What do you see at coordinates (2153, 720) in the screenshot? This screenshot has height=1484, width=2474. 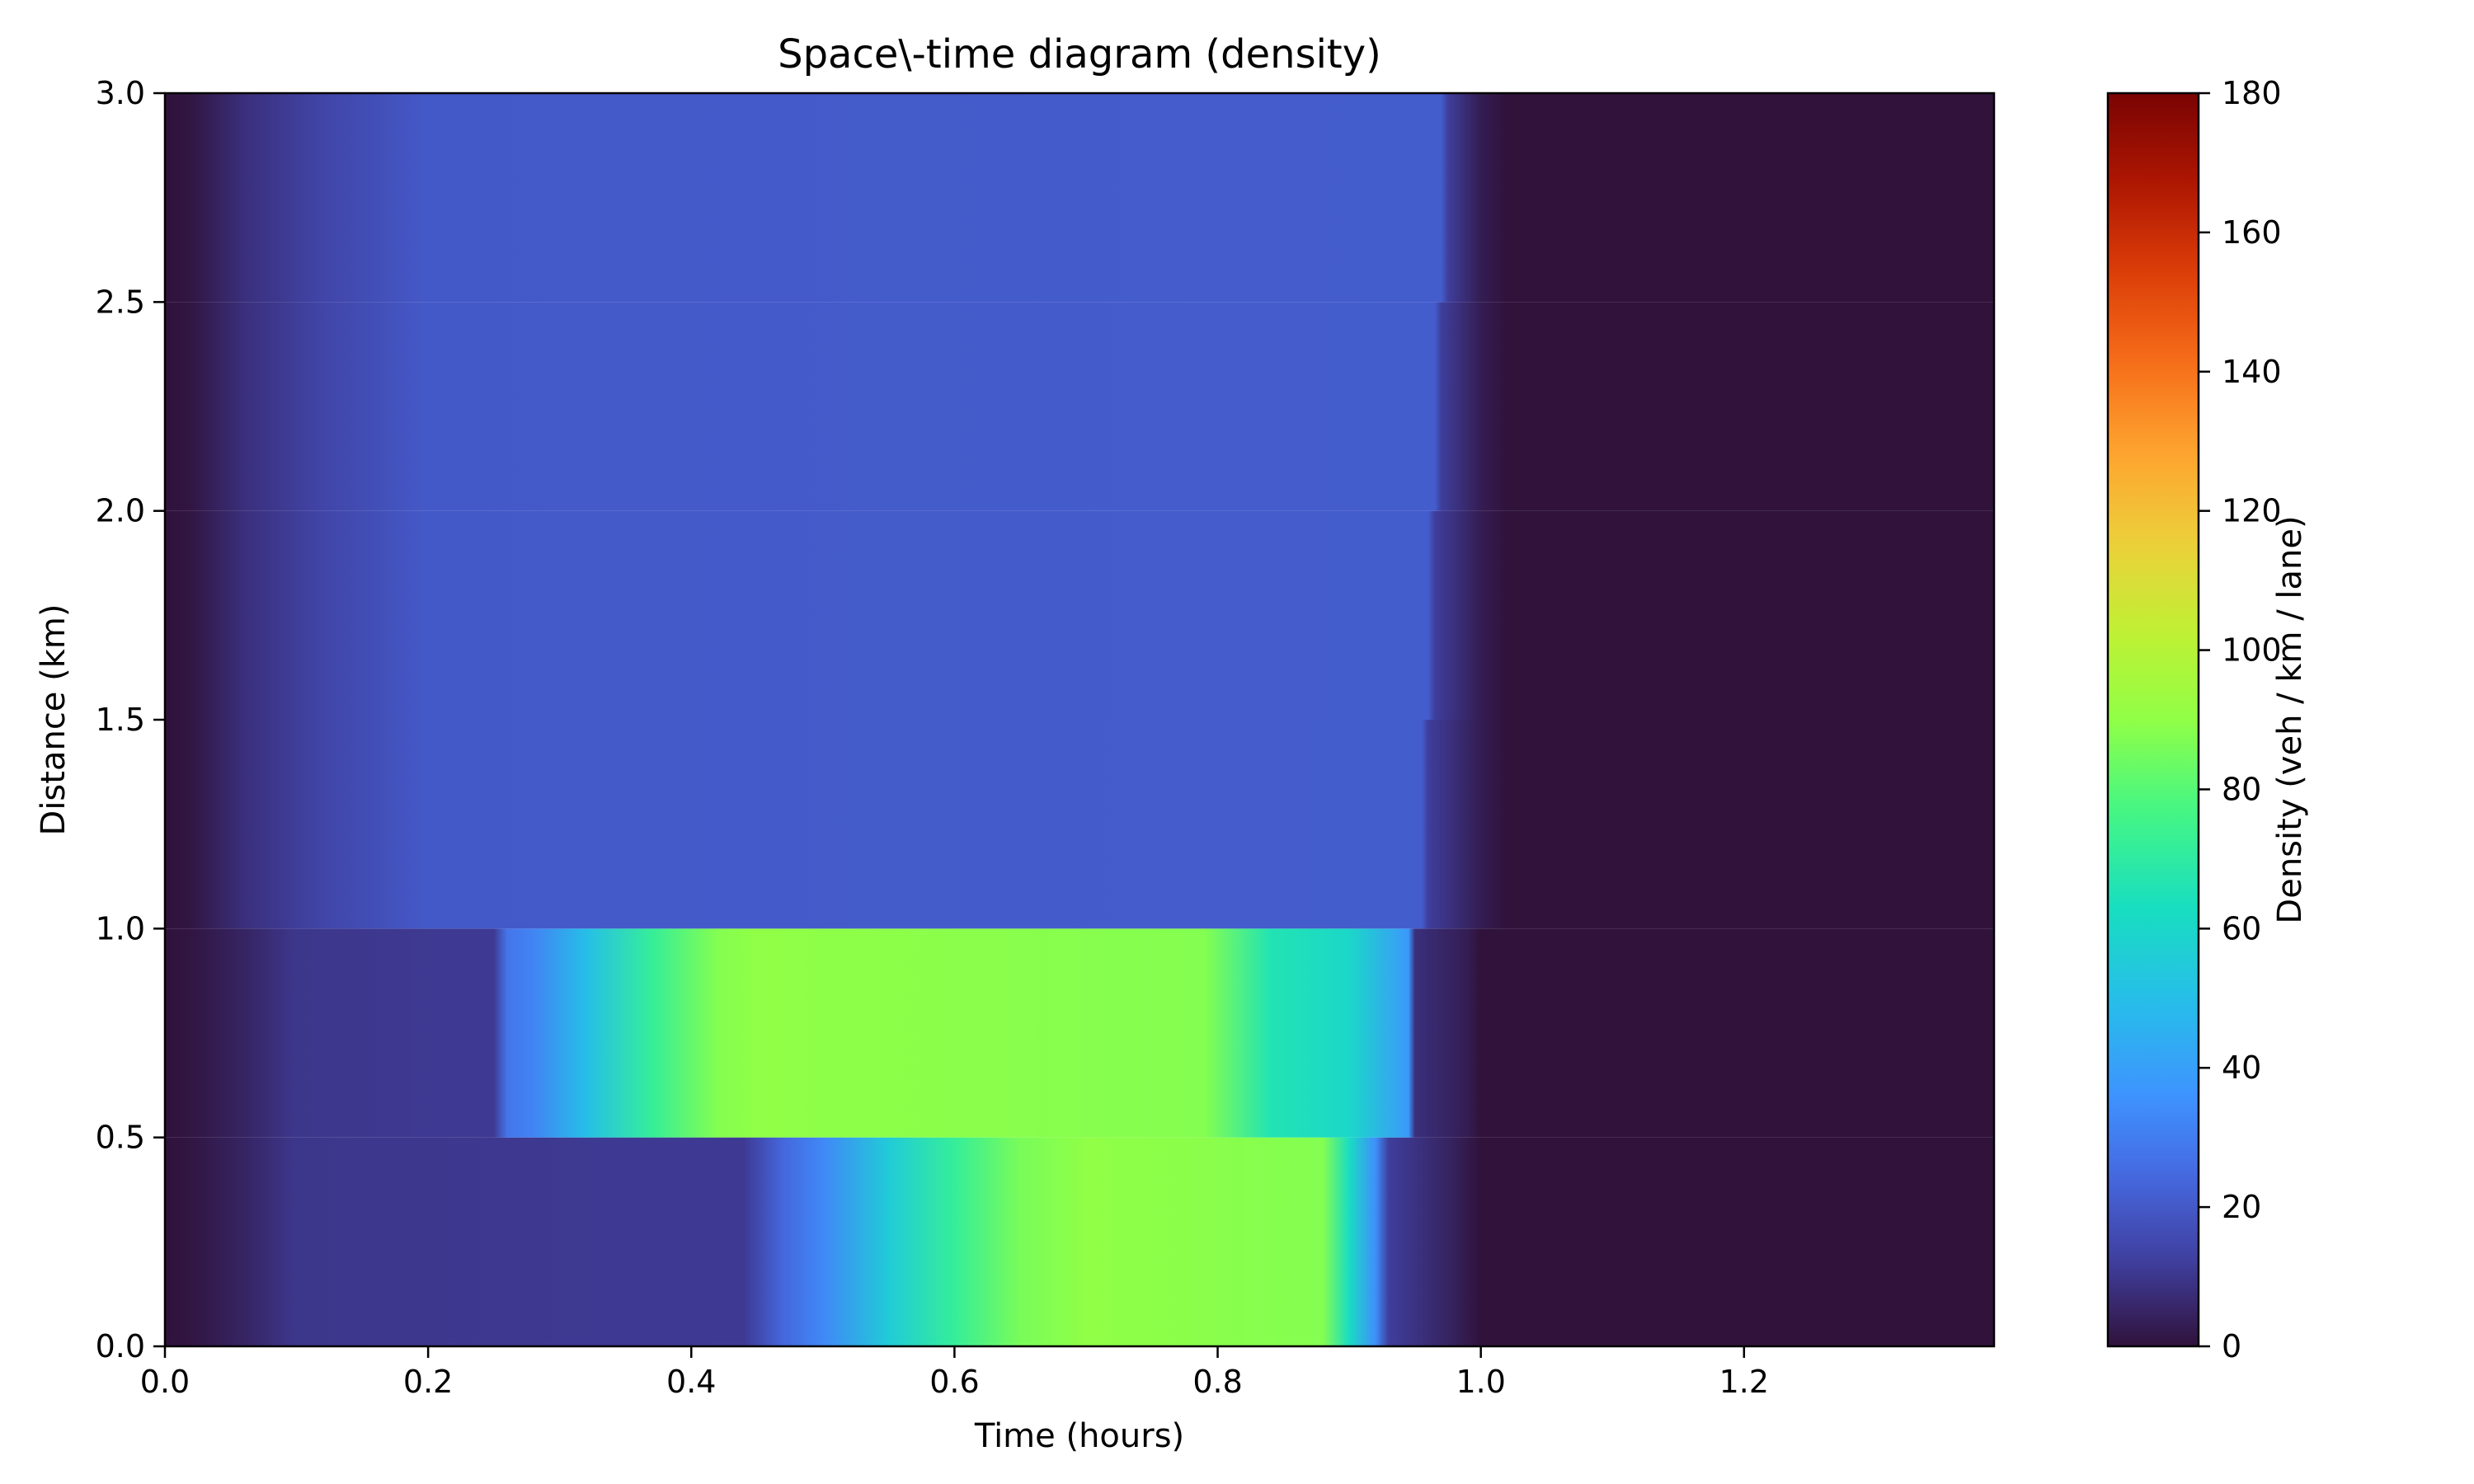 I see `colorbar` at bounding box center [2153, 720].